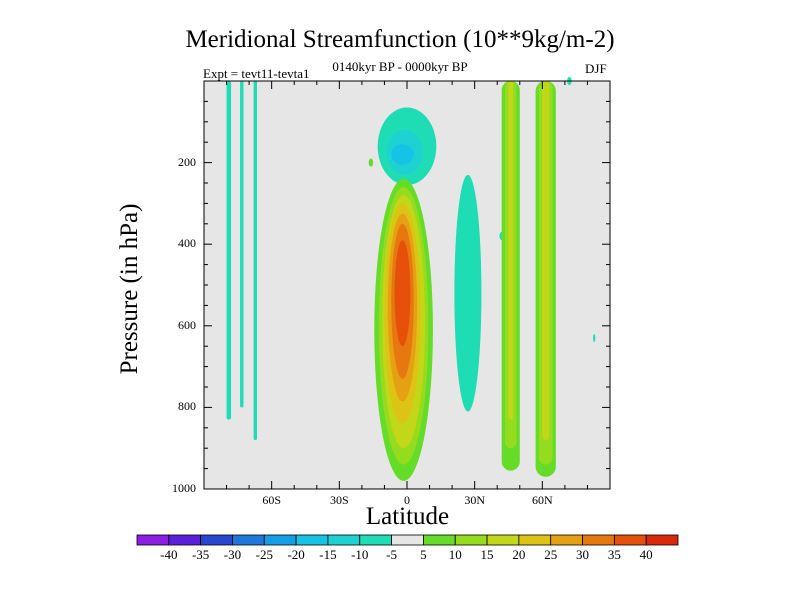  I want to click on chart-title: Meridional Streamfunction (10**9kg/m-2), so click(400, 39).